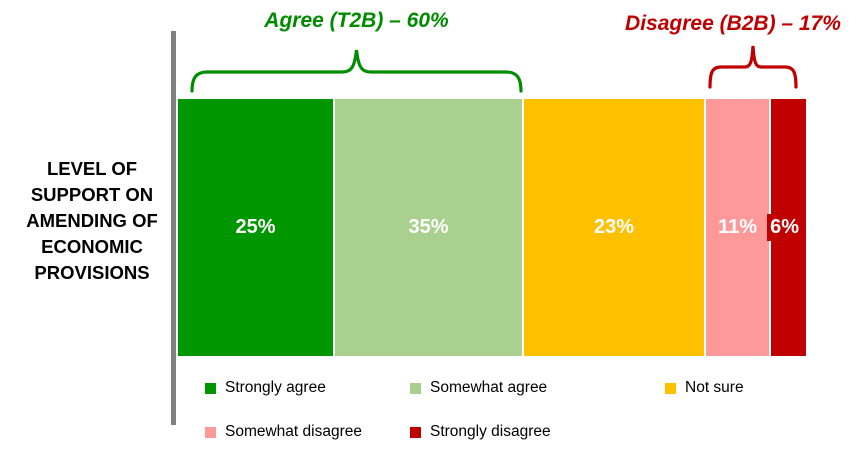  I want to click on bar-segment-not-sure: 23%, so click(615, 227).